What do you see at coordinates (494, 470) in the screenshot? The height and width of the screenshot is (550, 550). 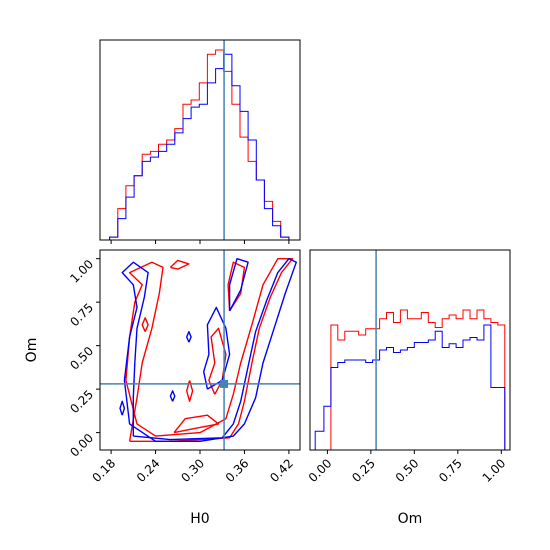 I see `om-x-tick-label: 1.00` at bounding box center [494, 470].